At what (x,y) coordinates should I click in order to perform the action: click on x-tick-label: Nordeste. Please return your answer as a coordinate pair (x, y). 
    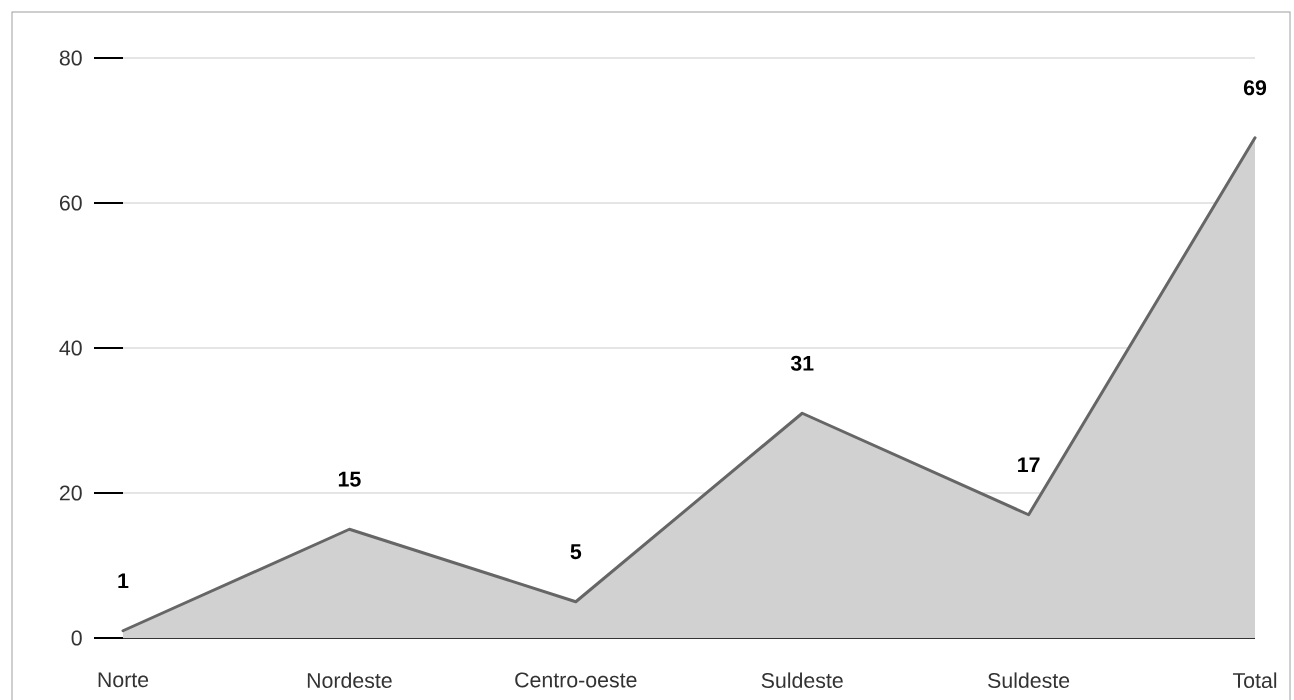
    Looking at the image, I should click on (349, 680).